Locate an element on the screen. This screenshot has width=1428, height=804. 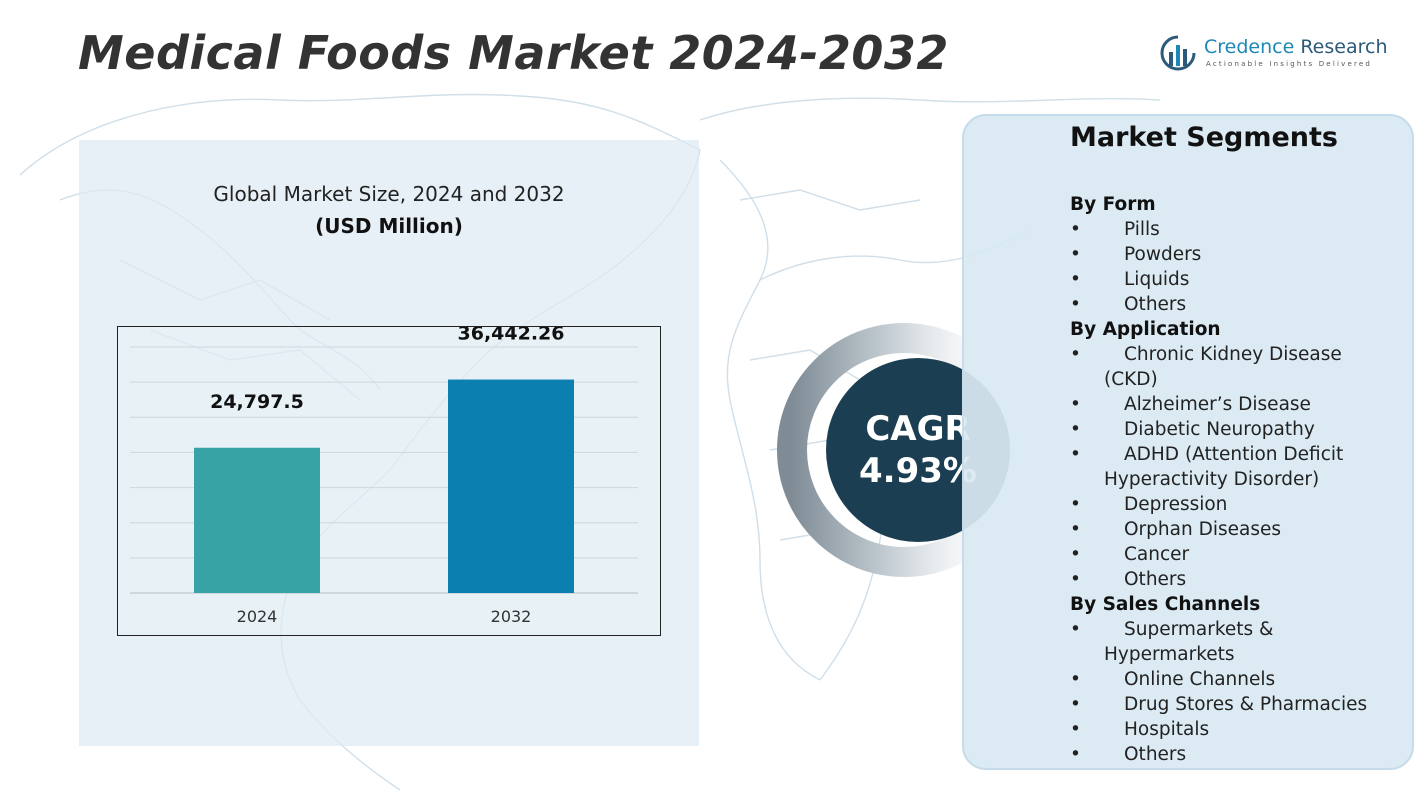
list-item: Chronic Kidney Disease (CKD) is located at coordinates (1235, 367).